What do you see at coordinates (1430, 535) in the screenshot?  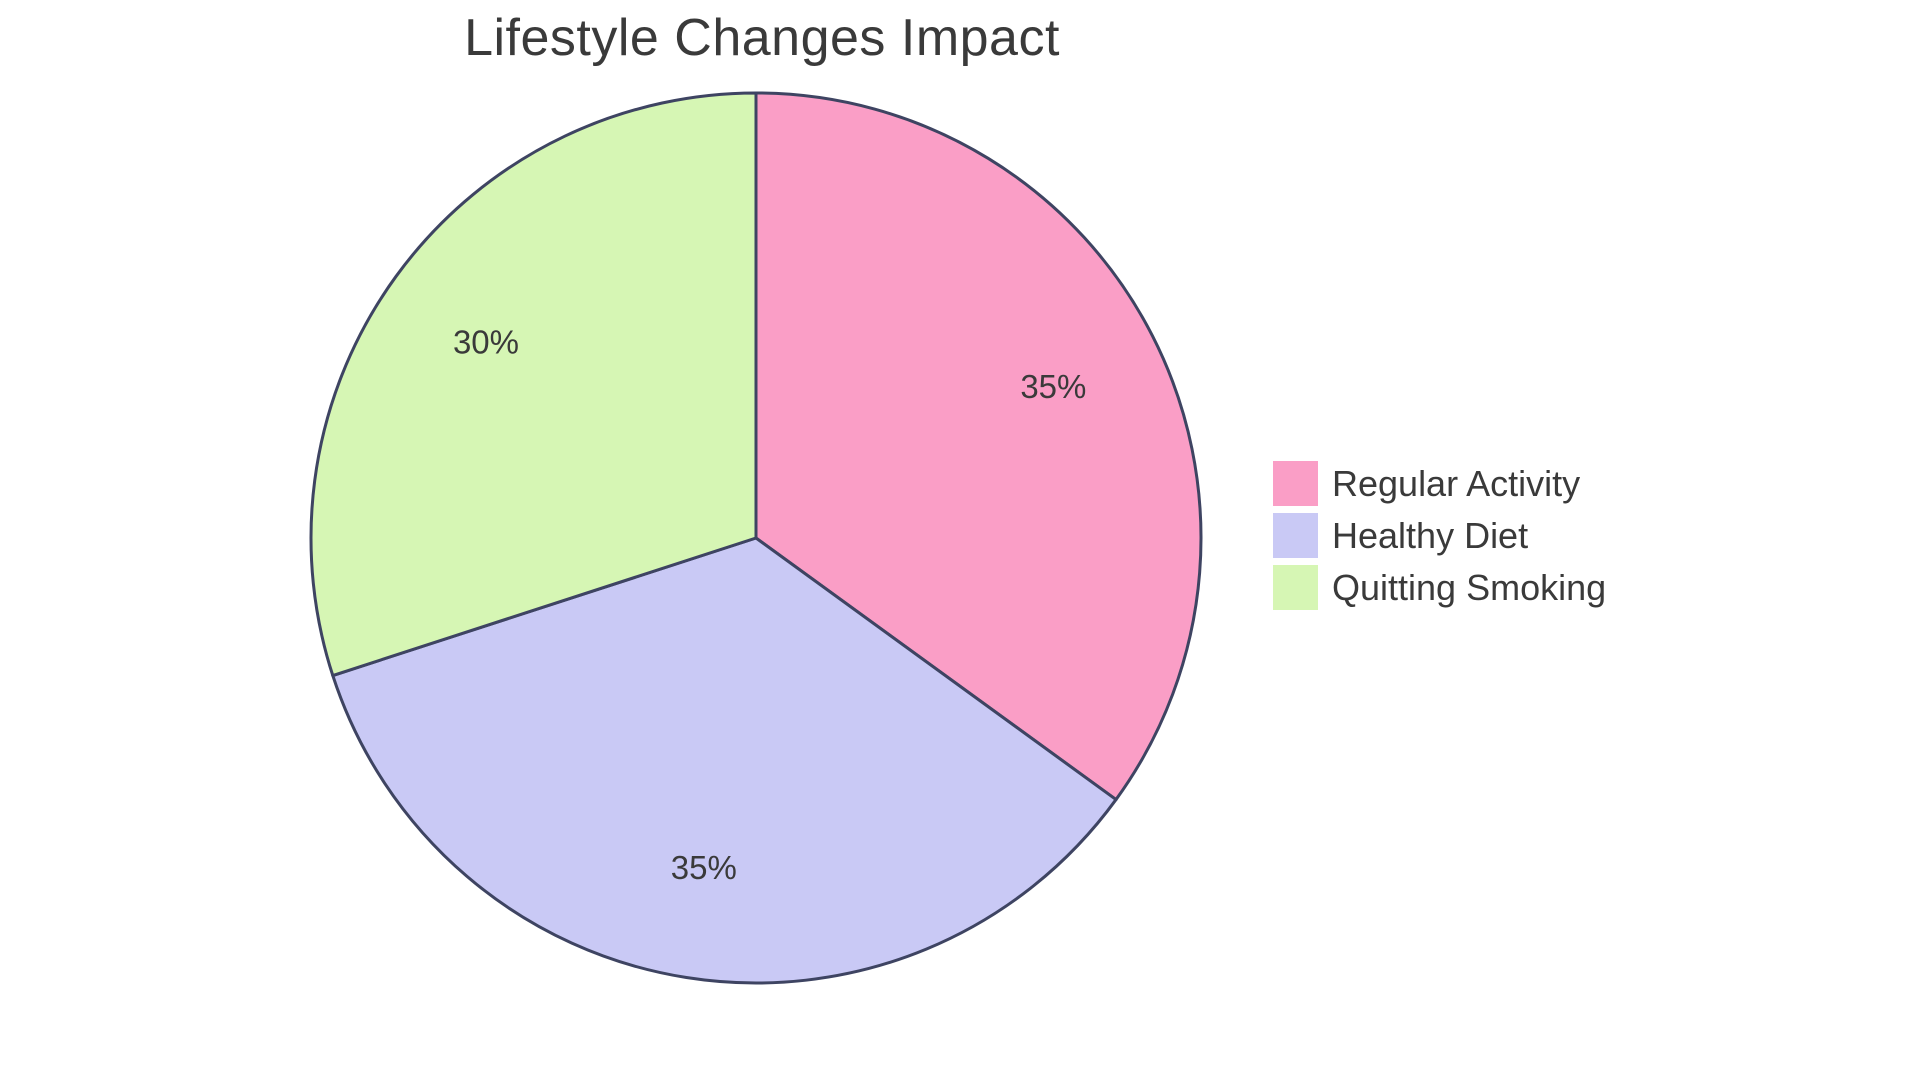 I see `legend-label: Healthy Diet` at bounding box center [1430, 535].